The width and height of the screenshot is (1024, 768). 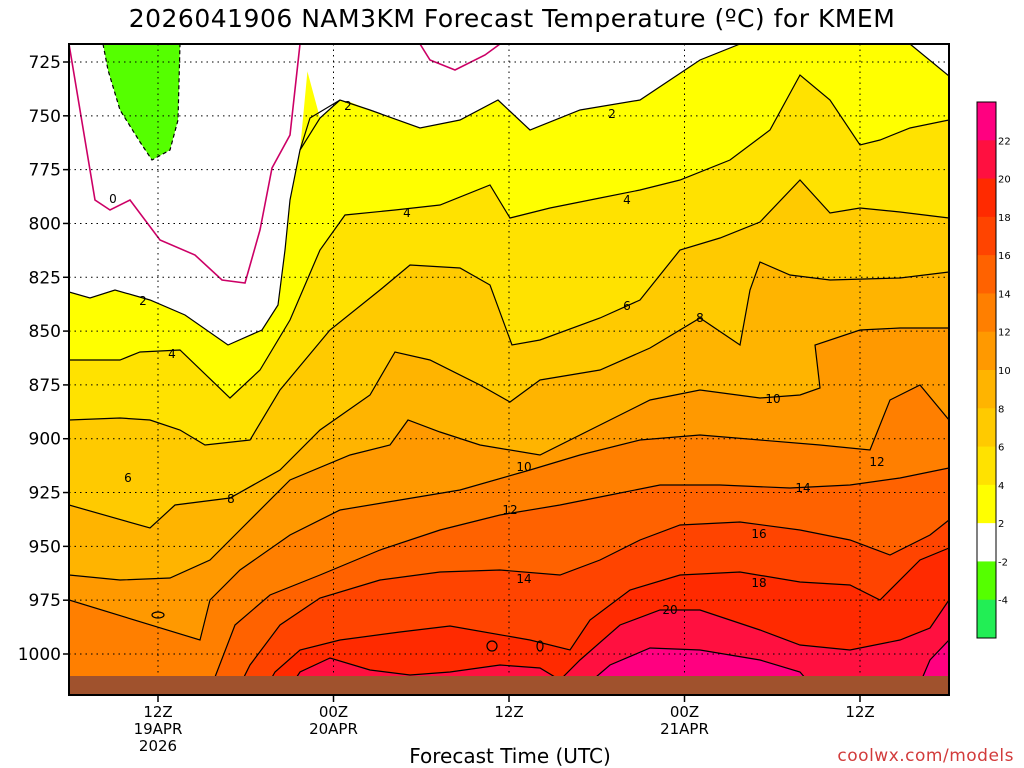 What do you see at coordinates (45, 494) in the screenshot?
I see `y-tick-label: 925` at bounding box center [45, 494].